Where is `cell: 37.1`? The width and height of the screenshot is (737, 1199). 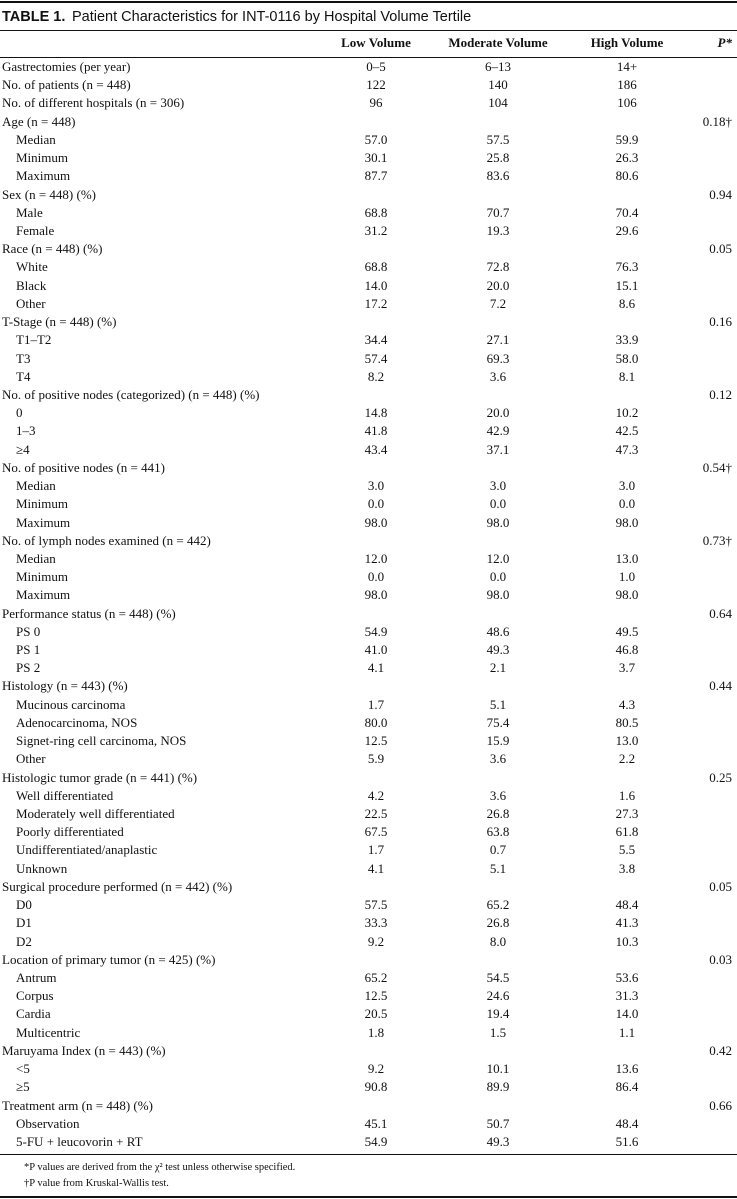 cell: 37.1 is located at coordinates (498, 449).